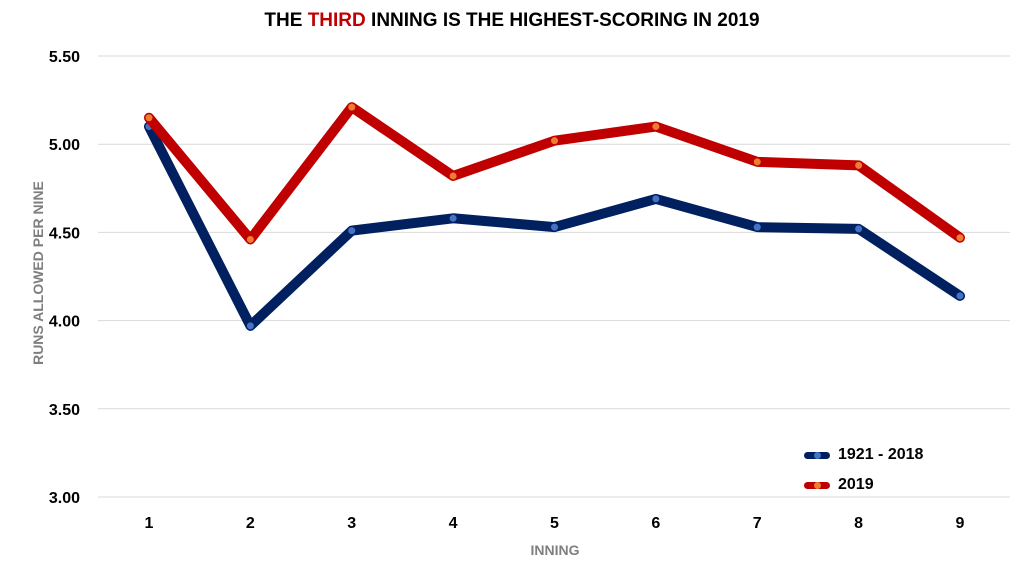 This screenshot has width=1024, height=576. What do you see at coordinates (351, 523) in the screenshot?
I see `x-tick-label: 3` at bounding box center [351, 523].